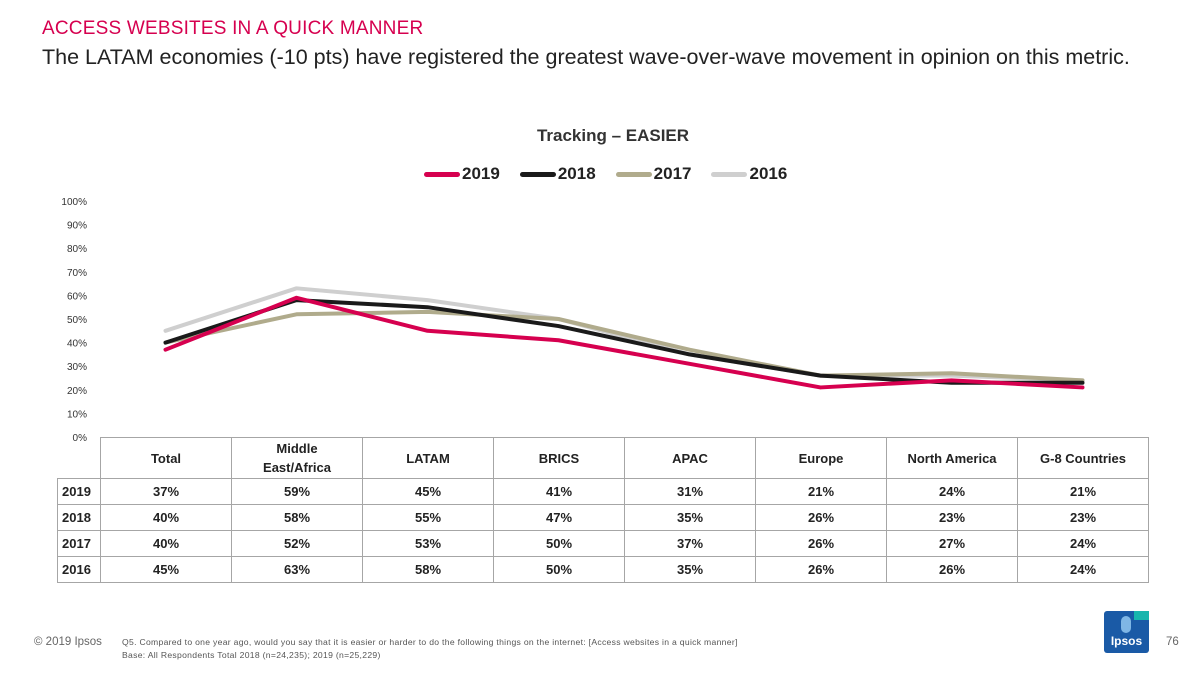 The height and width of the screenshot is (675, 1200). I want to click on table-column-header: Europe, so click(821, 458).